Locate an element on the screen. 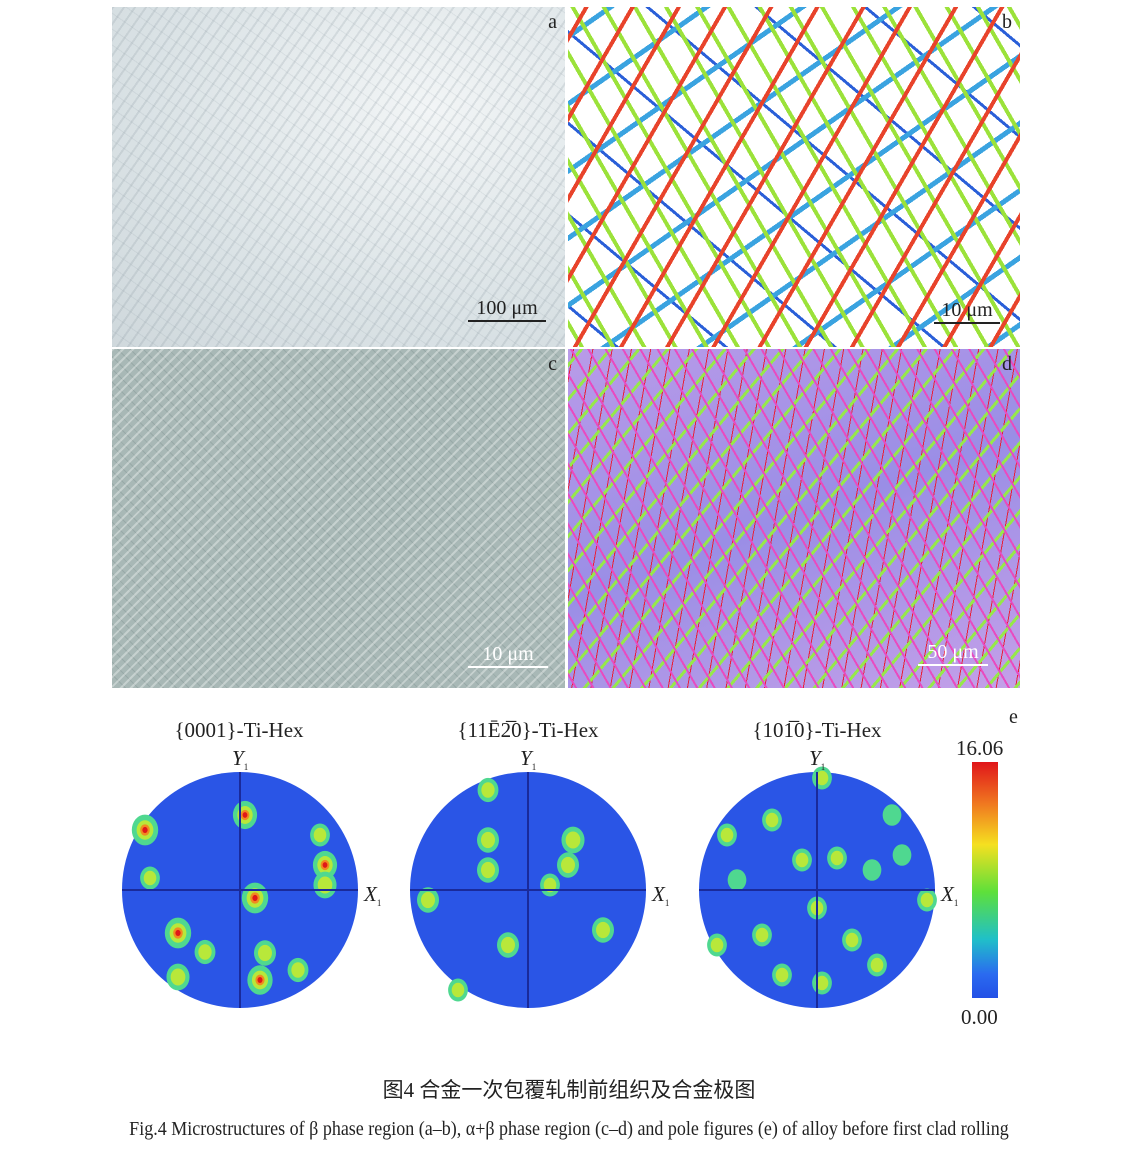 The width and height of the screenshot is (1138, 1150). micrograph-c: c 10 μm is located at coordinates (338, 518).